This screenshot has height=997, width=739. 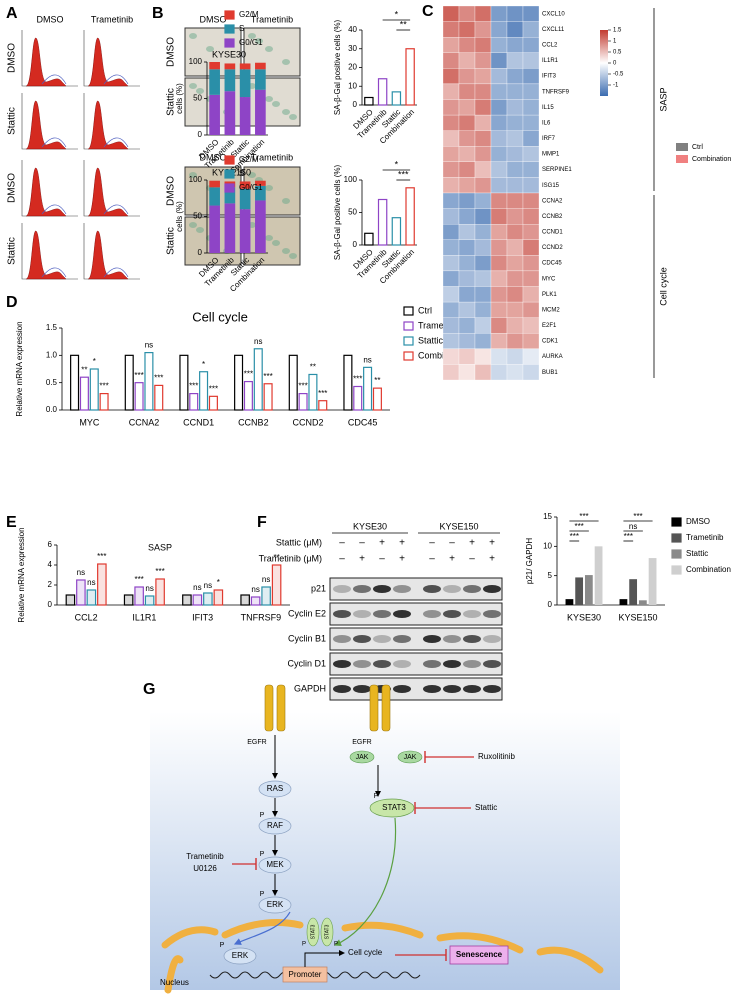 I want to click on receptor, so click(x=269, y=708).